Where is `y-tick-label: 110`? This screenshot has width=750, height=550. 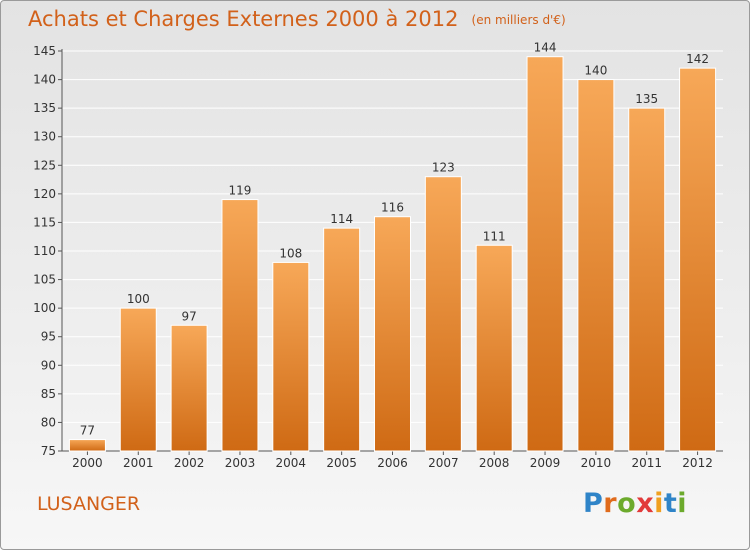 y-tick-label: 110 is located at coordinates (44, 251).